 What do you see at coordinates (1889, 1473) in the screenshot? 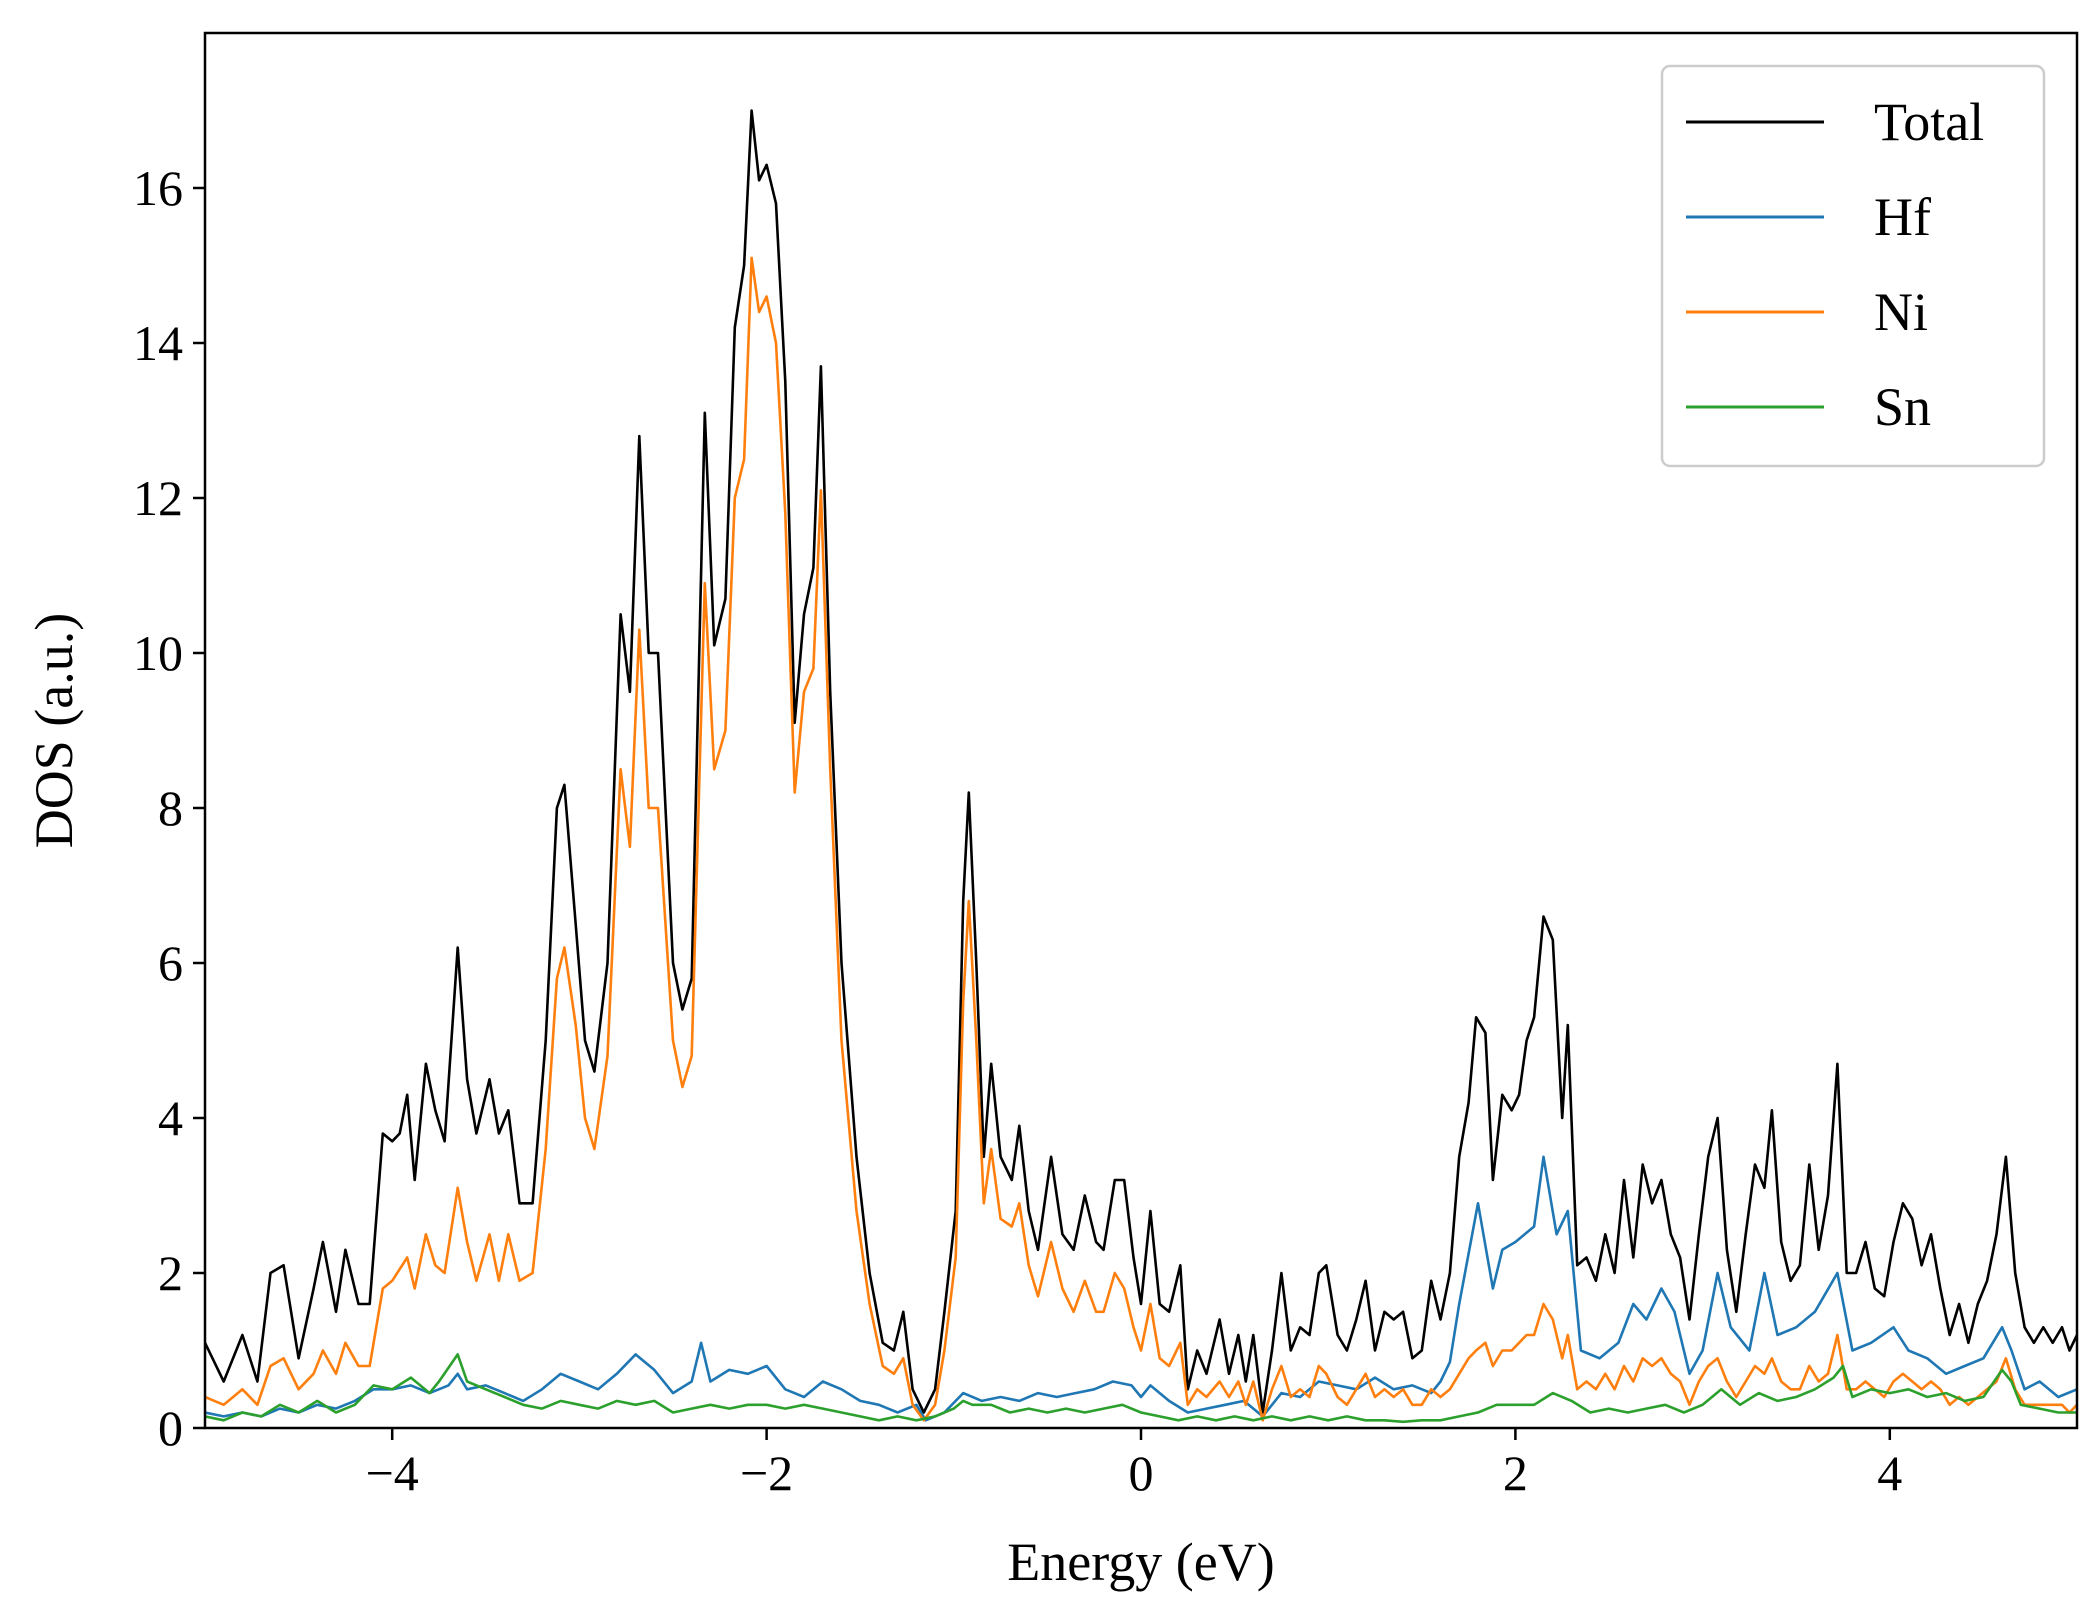
I see `x-tick-label: 4` at bounding box center [1889, 1473].